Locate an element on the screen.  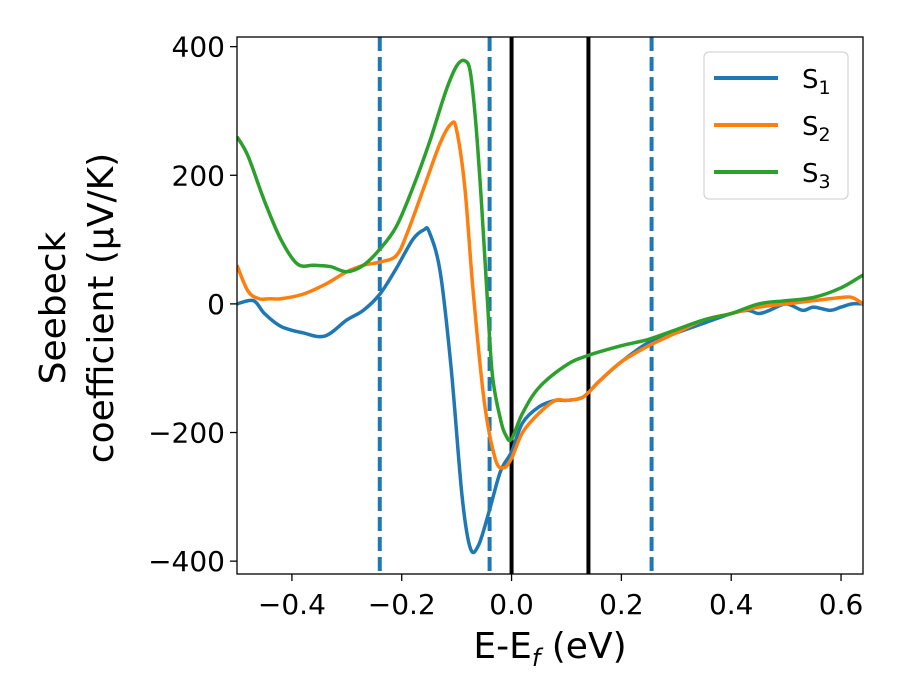
legend-label-S3: S3 is located at coordinates (816, 176).